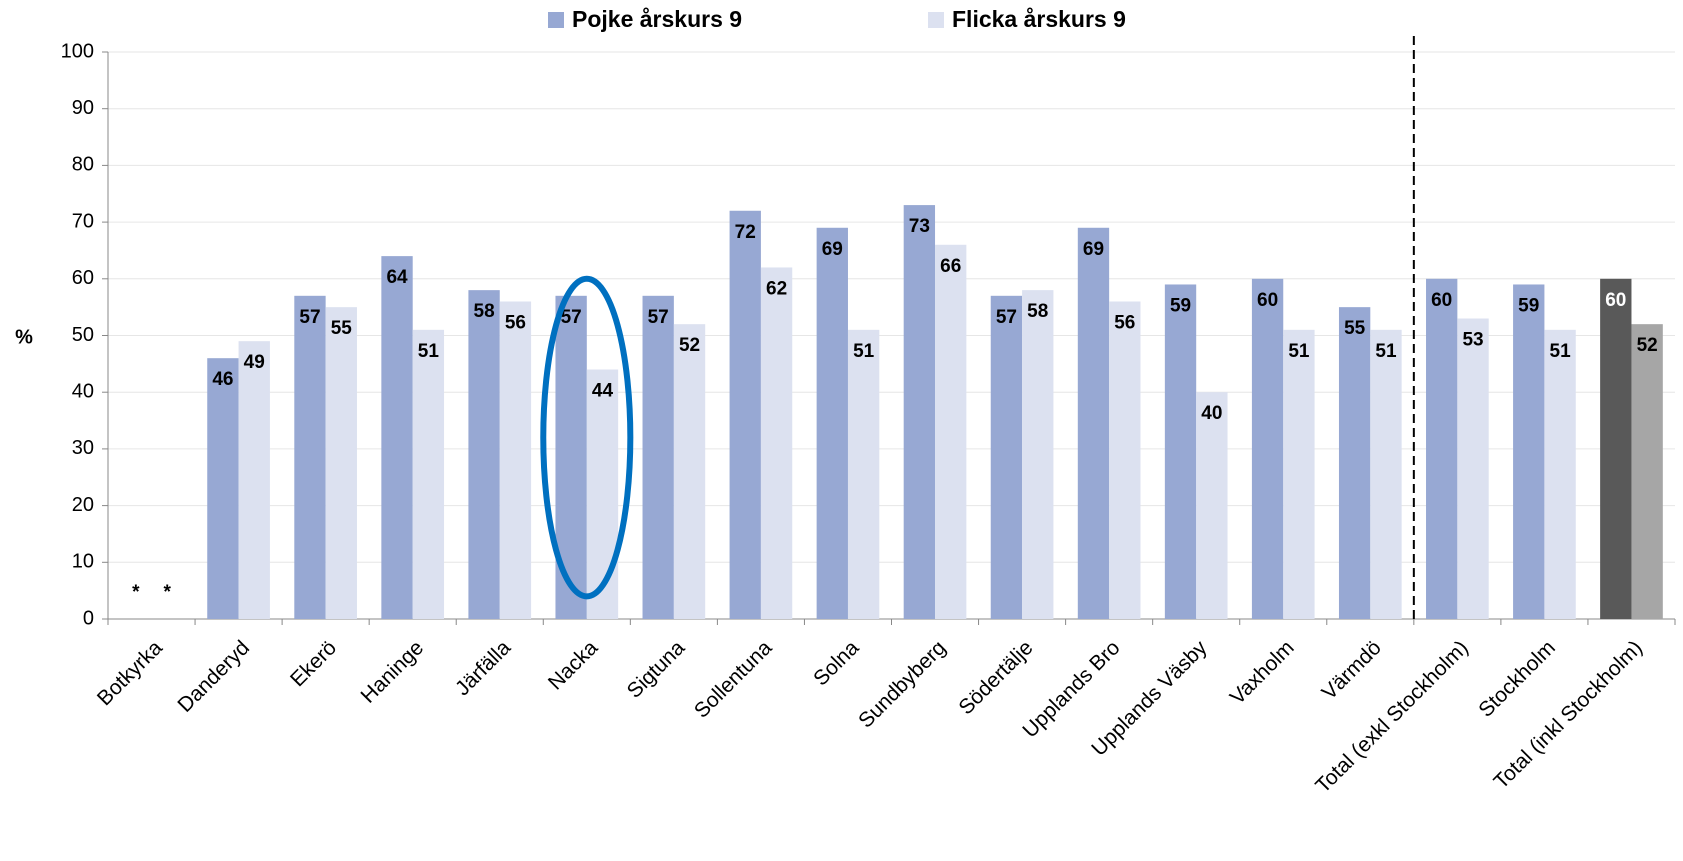  Describe the element at coordinates (83, 165) in the screenshot. I see `y-tick-label: 80` at that location.